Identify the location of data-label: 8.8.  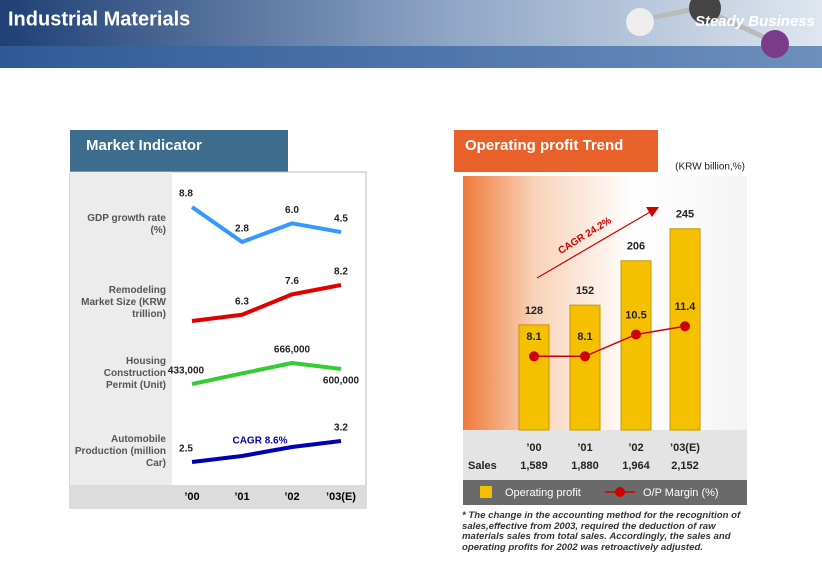
(186, 194).